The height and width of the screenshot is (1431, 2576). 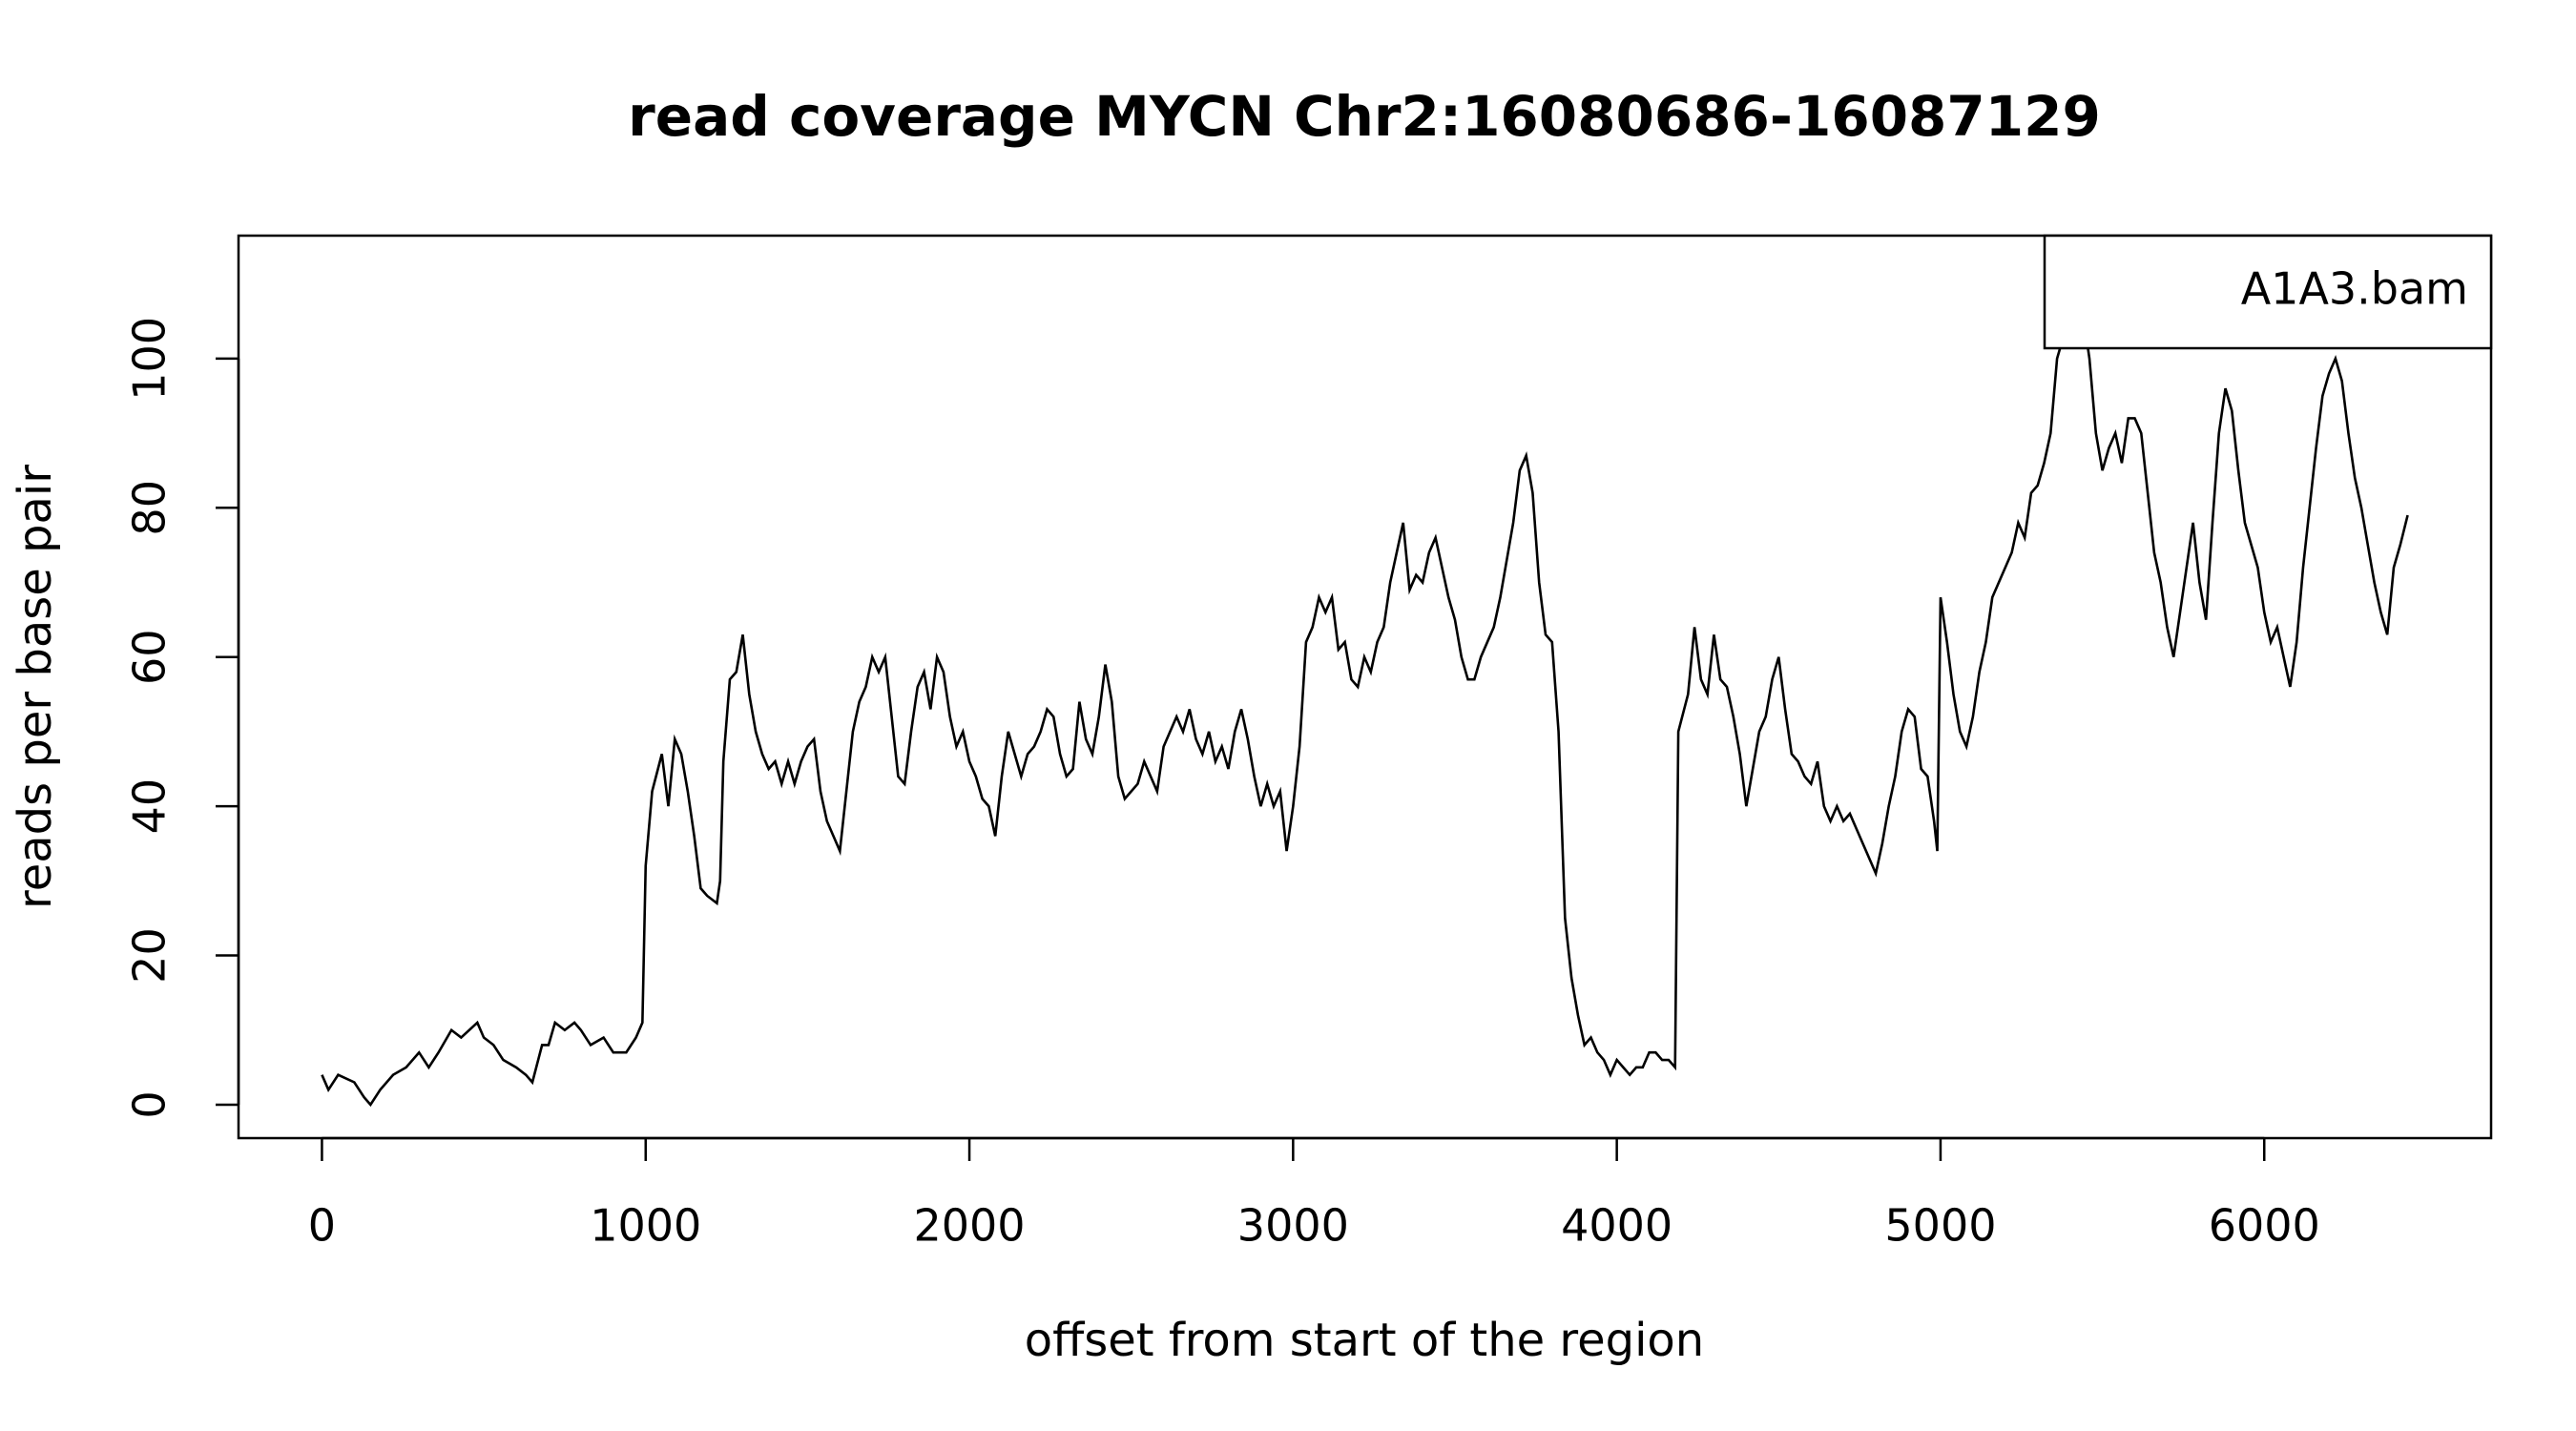 I want to click on y-tick-label: 60, so click(x=150, y=657).